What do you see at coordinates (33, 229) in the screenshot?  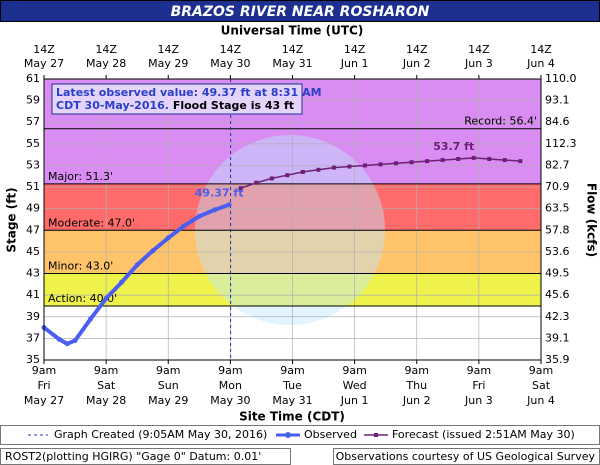 I see `y-tick-label: 47` at bounding box center [33, 229].